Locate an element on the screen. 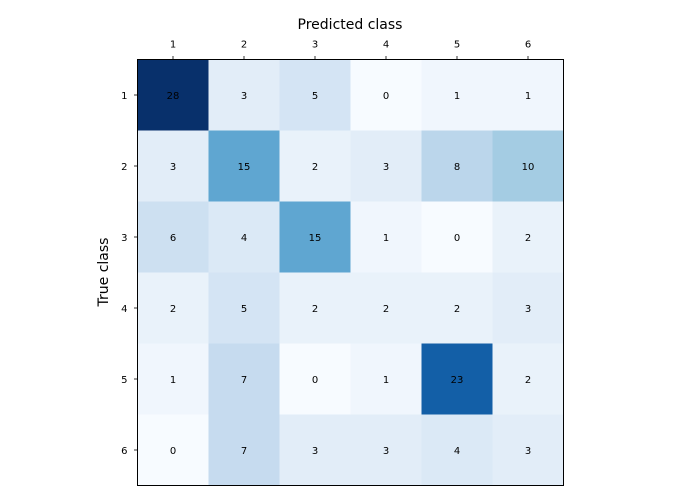 This screenshot has width=700, height=500. x-tick-label: 5 is located at coordinates (457, 45).